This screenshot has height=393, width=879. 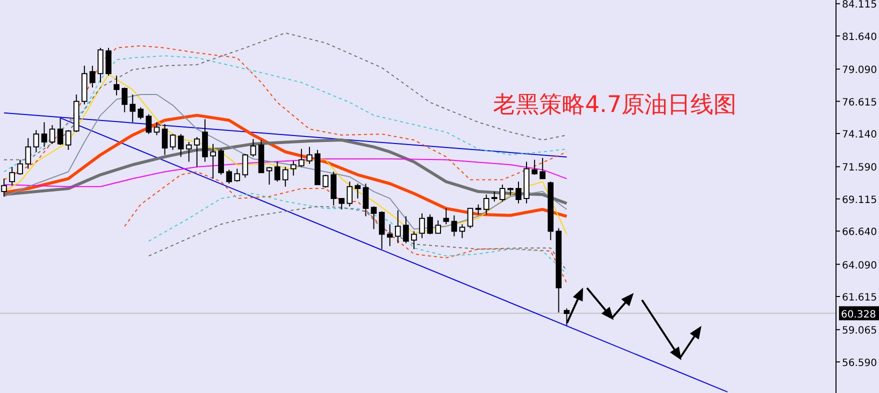 I want to click on y-tick-label: 74.140, so click(x=859, y=135).